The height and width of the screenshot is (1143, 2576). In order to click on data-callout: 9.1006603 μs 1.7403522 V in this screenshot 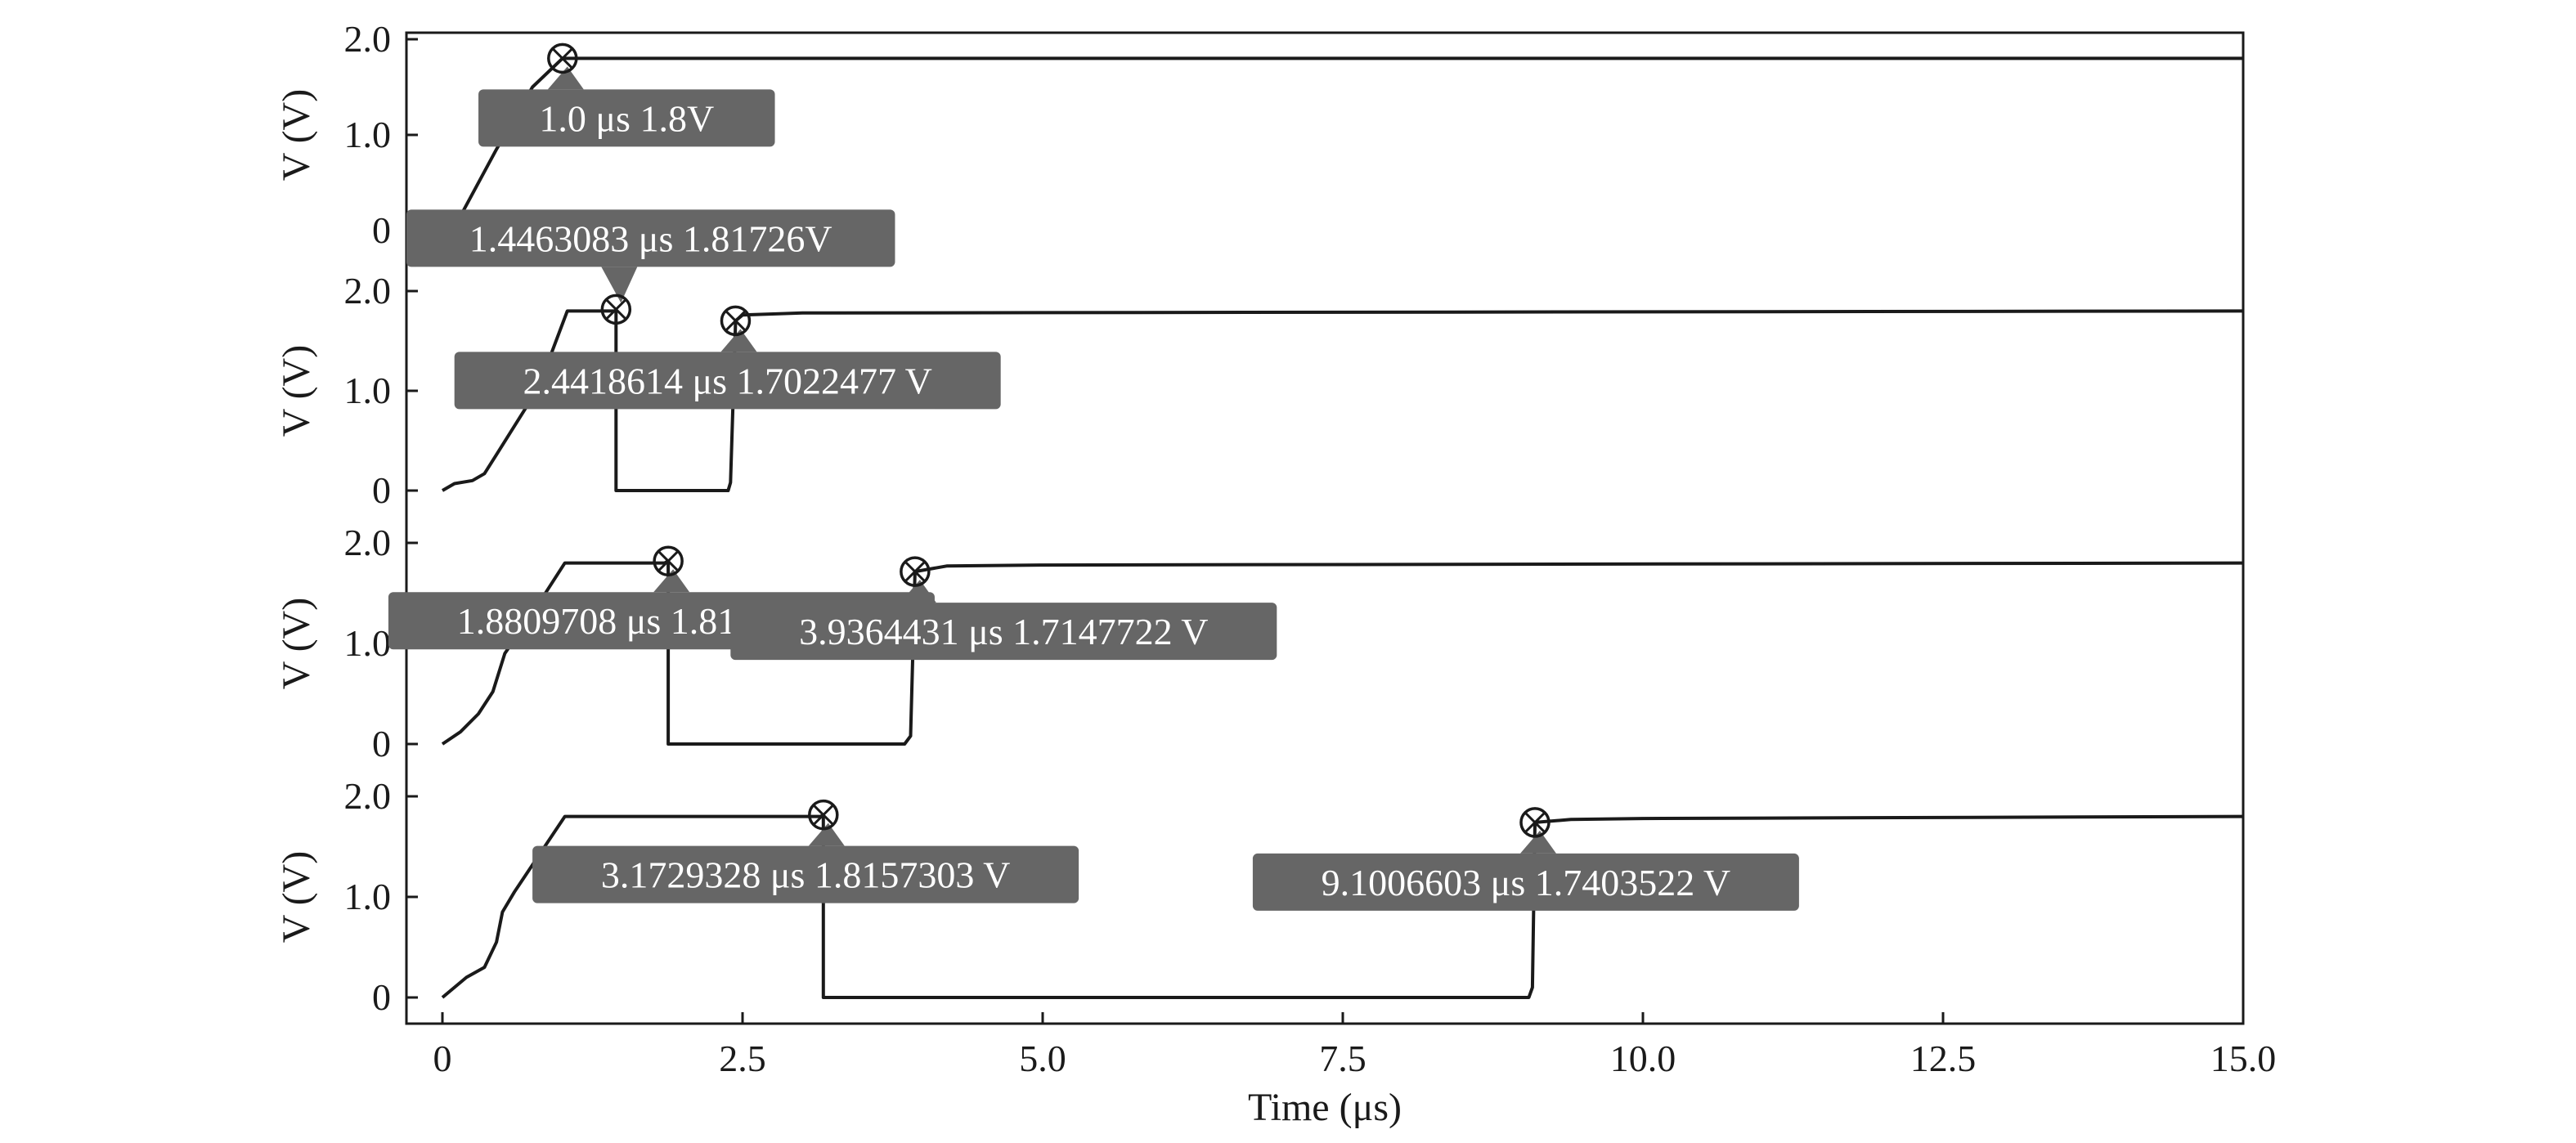, I will do `click(1526, 870)`.